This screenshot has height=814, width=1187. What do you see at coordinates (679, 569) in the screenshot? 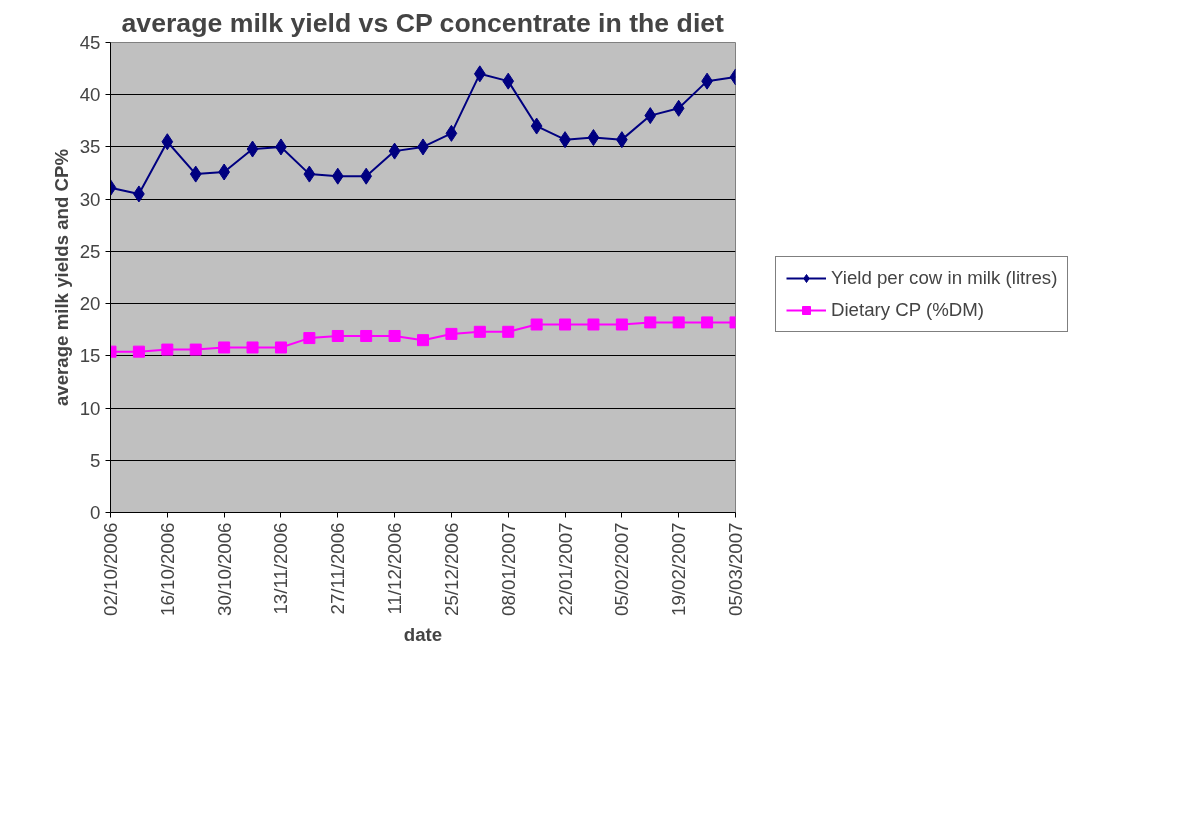
I see `x-tick-label: 19/02/2007` at bounding box center [679, 569].